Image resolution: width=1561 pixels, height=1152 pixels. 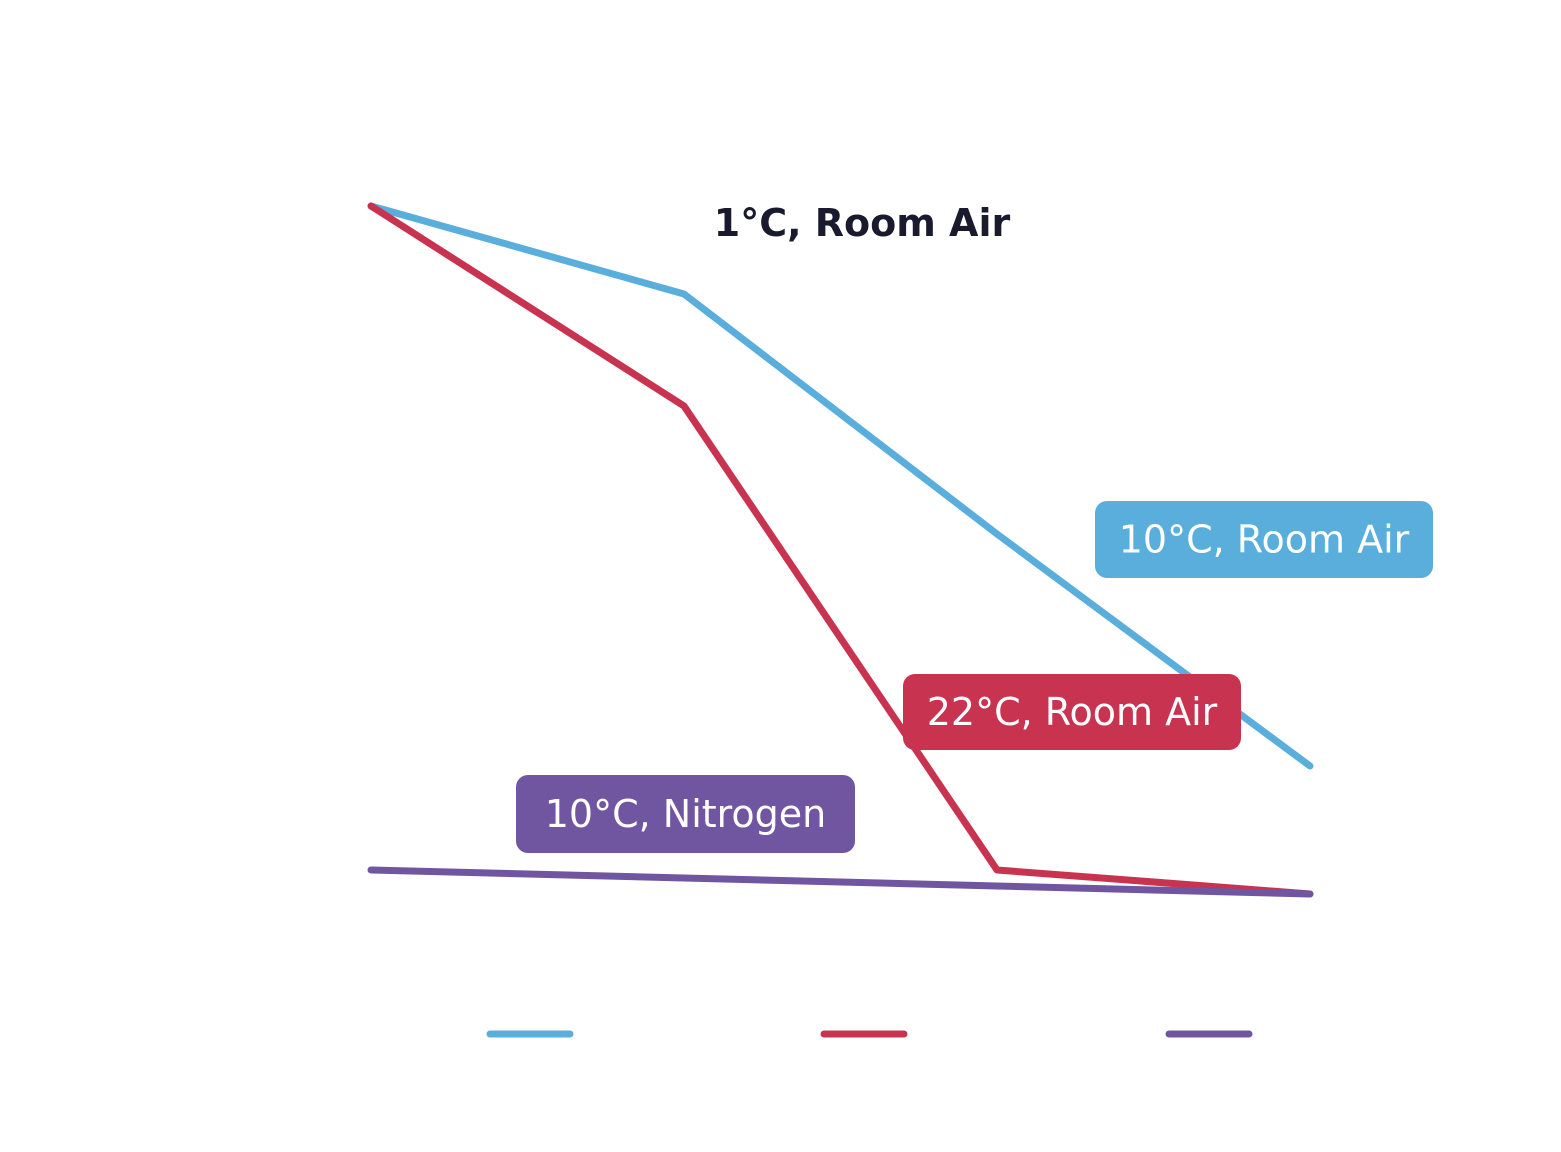 I want to click on series-line-10-c-nitrogen, so click(x=840, y=882).